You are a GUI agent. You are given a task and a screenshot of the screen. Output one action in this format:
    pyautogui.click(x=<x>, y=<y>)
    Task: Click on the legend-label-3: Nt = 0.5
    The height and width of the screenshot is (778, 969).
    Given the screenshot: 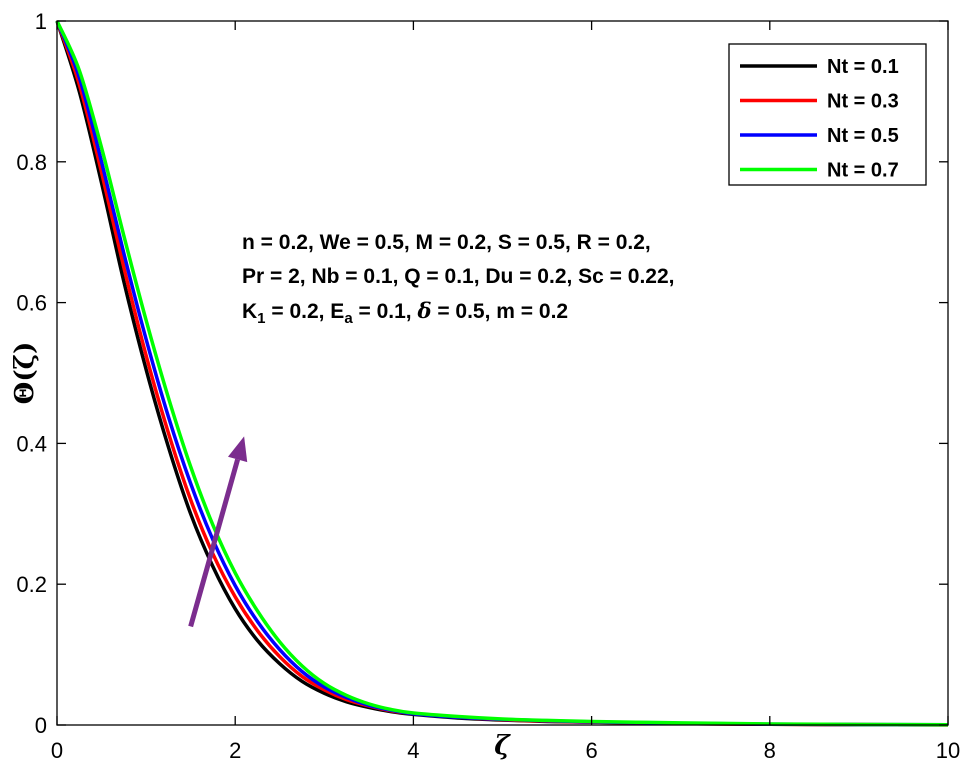 What is the action you would take?
    pyautogui.click(x=863, y=136)
    